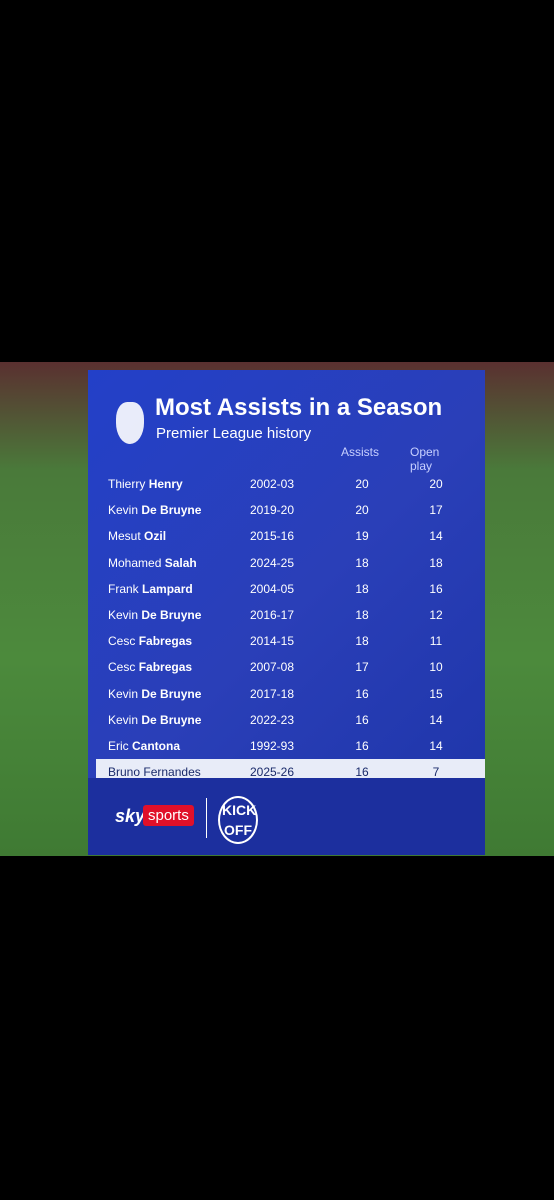 This screenshot has width=554, height=1200. What do you see at coordinates (130, 816) in the screenshot?
I see `brand-sky: sky` at bounding box center [130, 816].